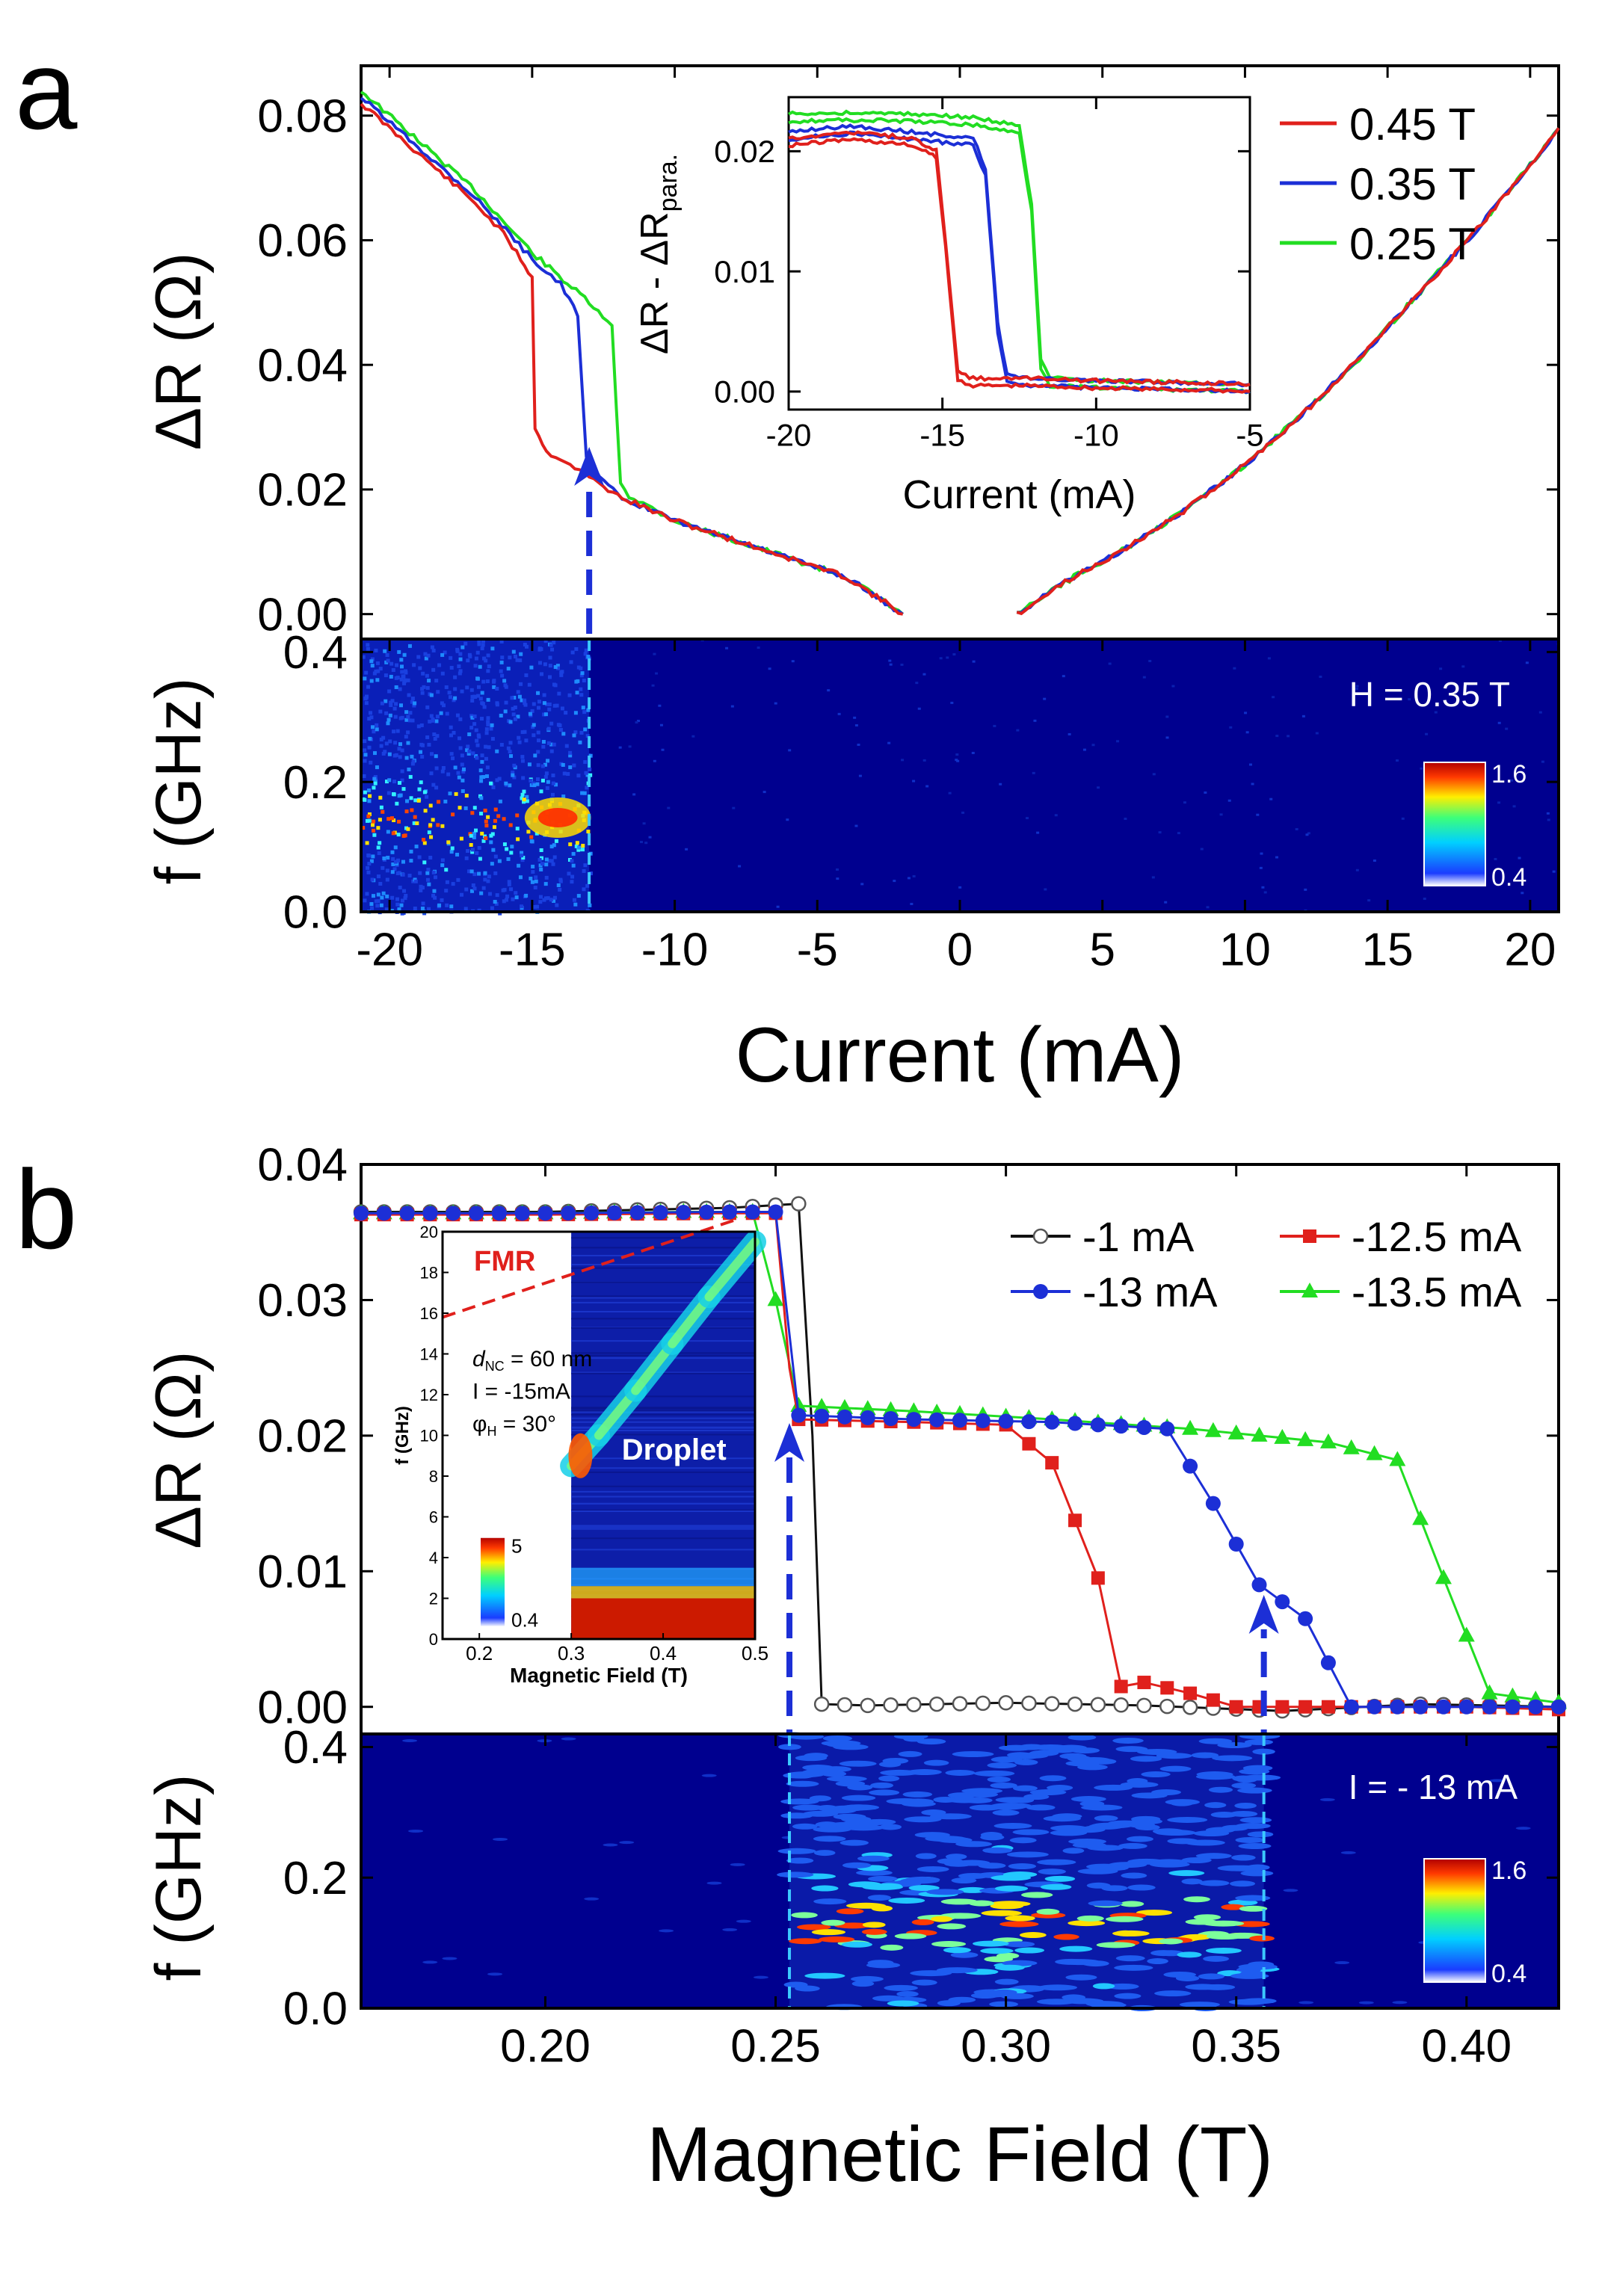 This screenshot has height=2296, width=1602. What do you see at coordinates (1508, 1871) in the screenshot?
I see `b-map-colorbar-max: 1.6` at bounding box center [1508, 1871].